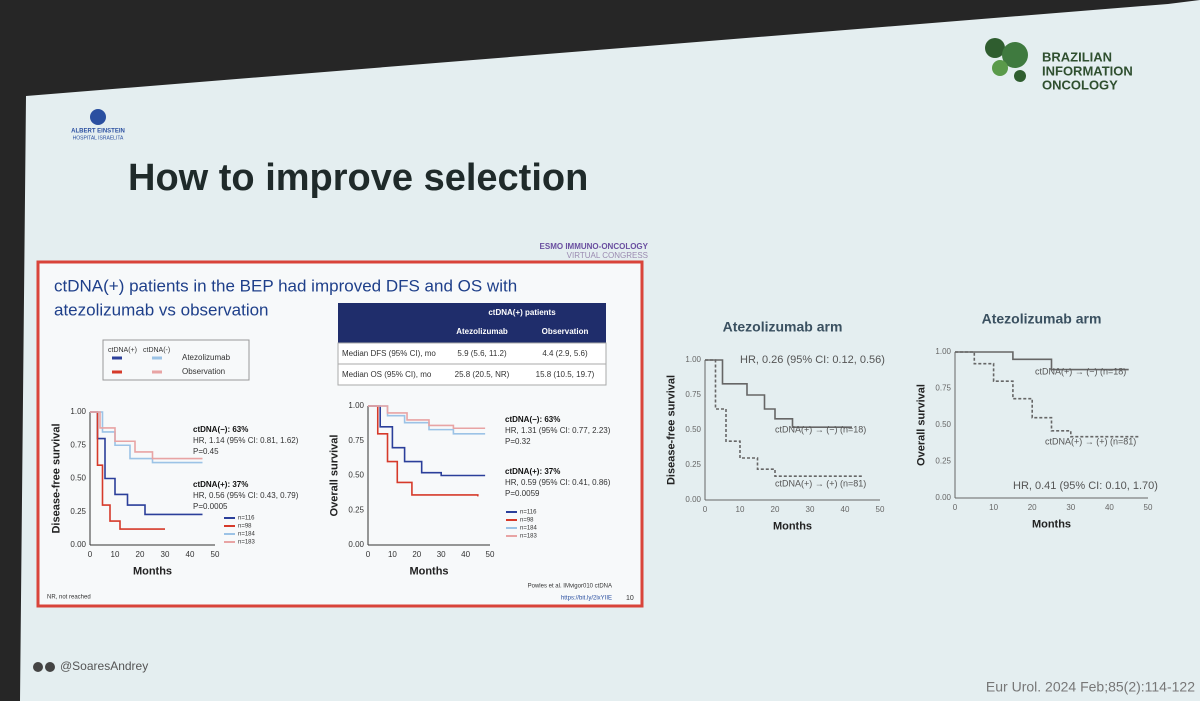  Describe the element at coordinates (565, 353) in the screenshot. I see `table-cell: 4.4 (2.9, 5.6)` at that location.